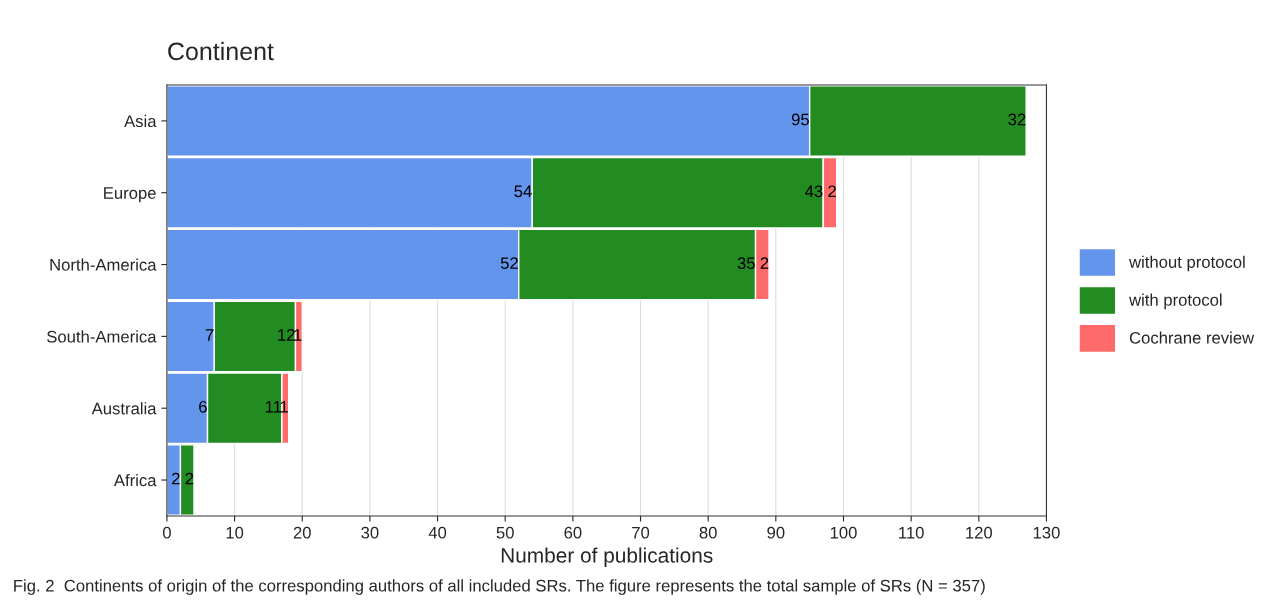 This screenshot has height=607, width=1284. Describe the element at coordinates (746, 263) in the screenshot. I see `data-label: 35` at that location.